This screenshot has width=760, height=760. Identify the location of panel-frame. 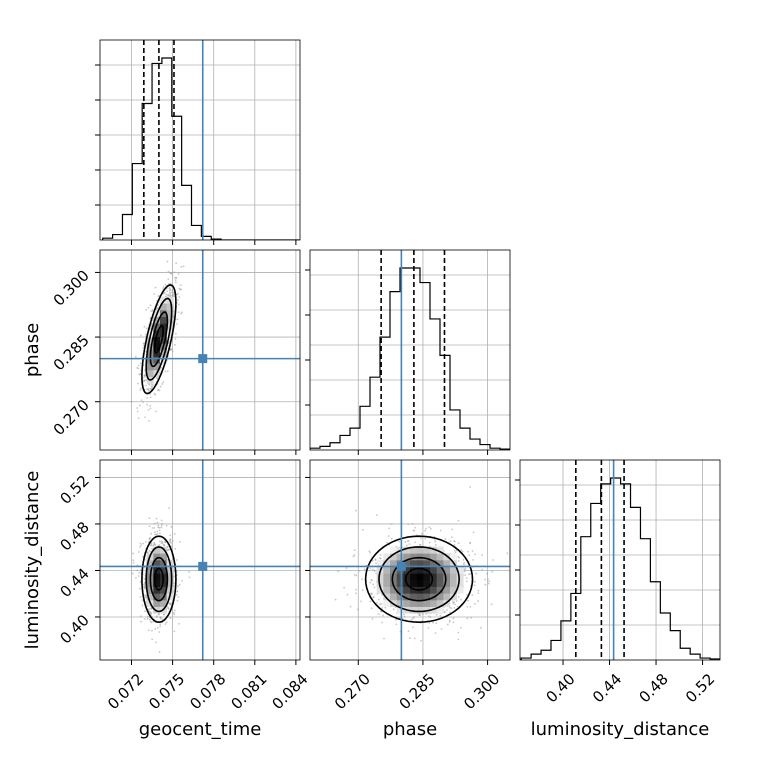
(410, 350).